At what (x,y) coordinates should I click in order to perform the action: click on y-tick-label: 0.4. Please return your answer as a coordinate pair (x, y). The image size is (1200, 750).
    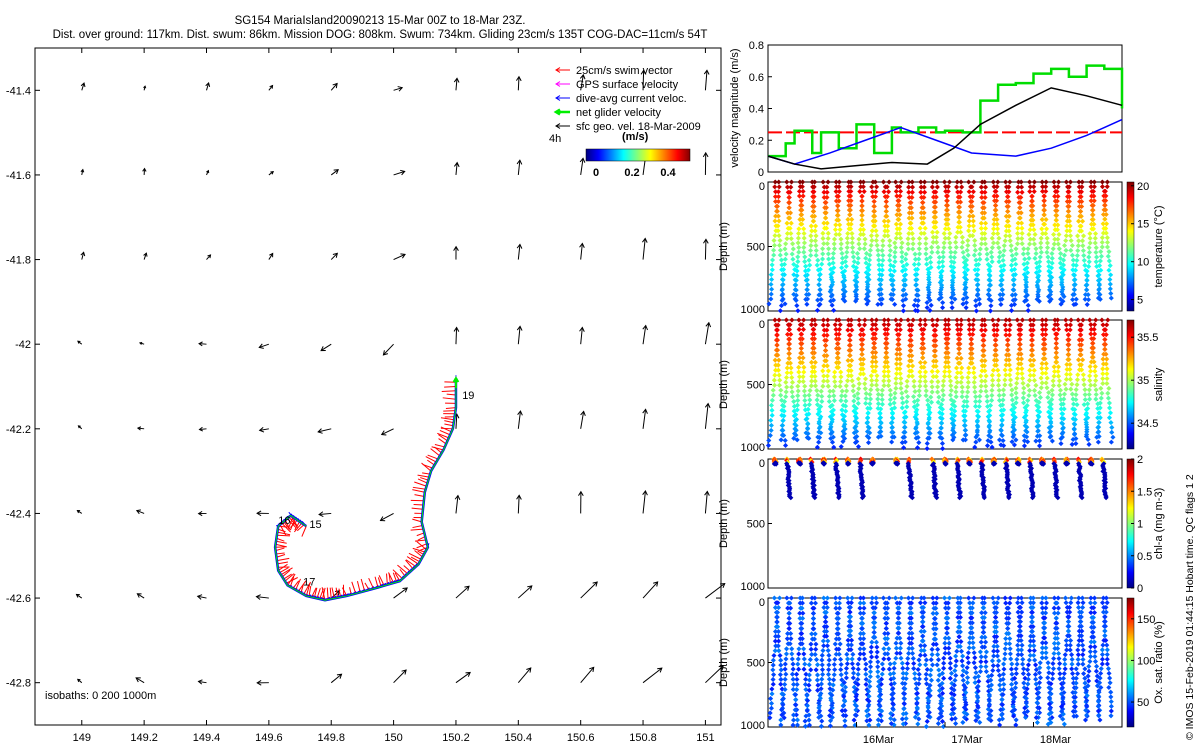
    Looking at the image, I should click on (756, 110).